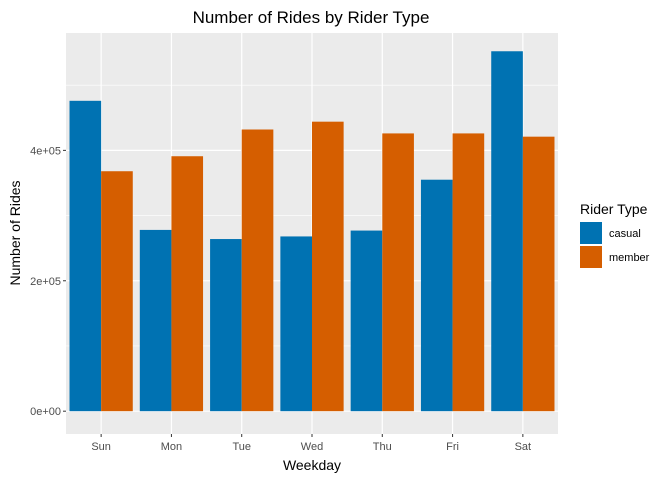 This screenshot has height=480, width=672. I want to click on bar-casual-sat, so click(507, 231).